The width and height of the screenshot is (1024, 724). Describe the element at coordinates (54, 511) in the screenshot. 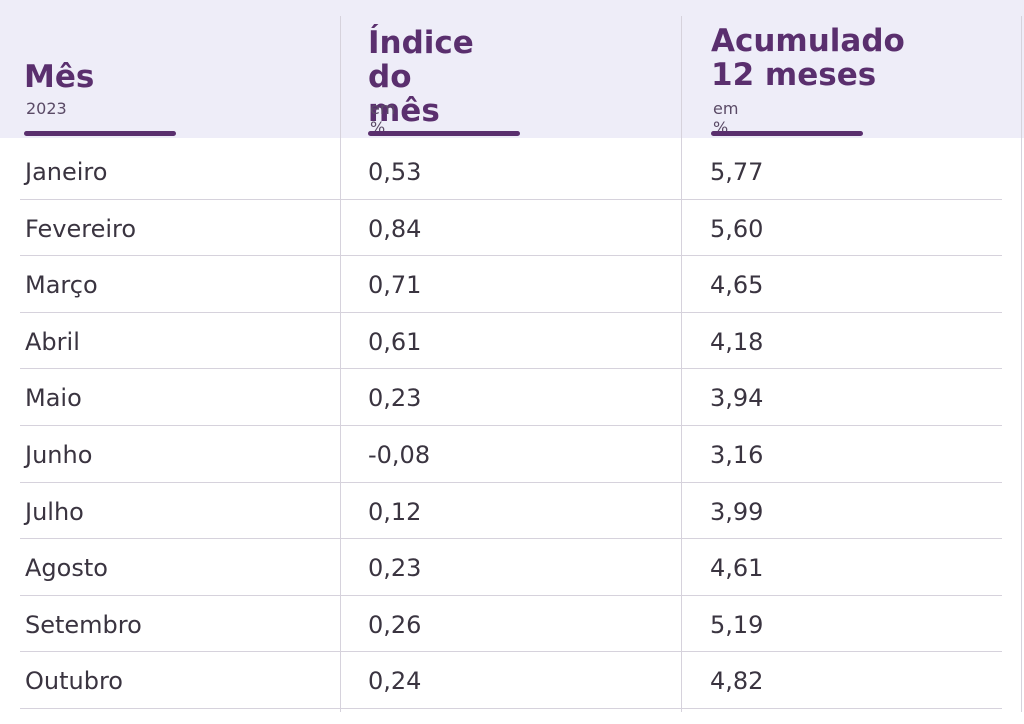

I see `cell-mes: Julho` at that location.